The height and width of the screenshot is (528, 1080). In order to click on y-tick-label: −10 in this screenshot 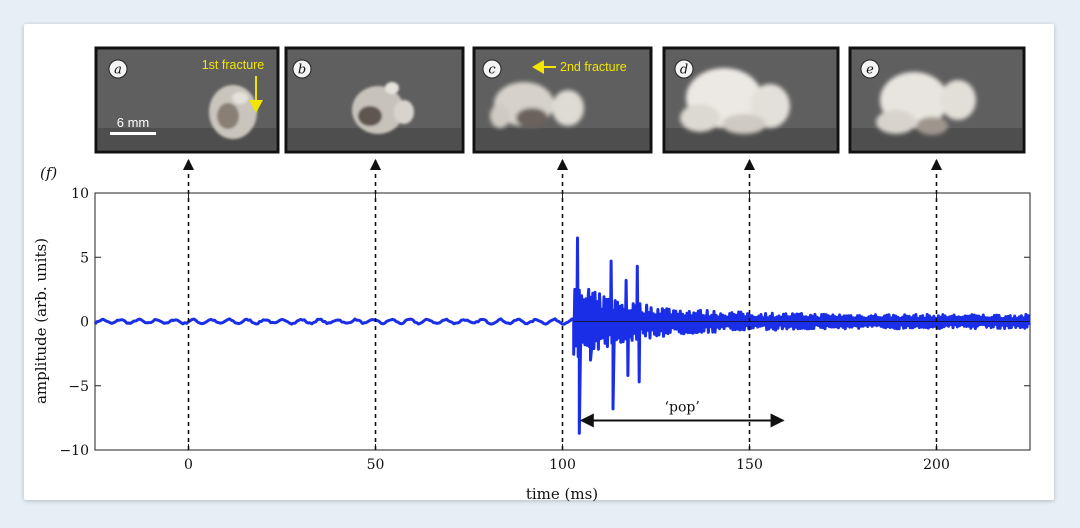, I will do `click(74, 451)`.